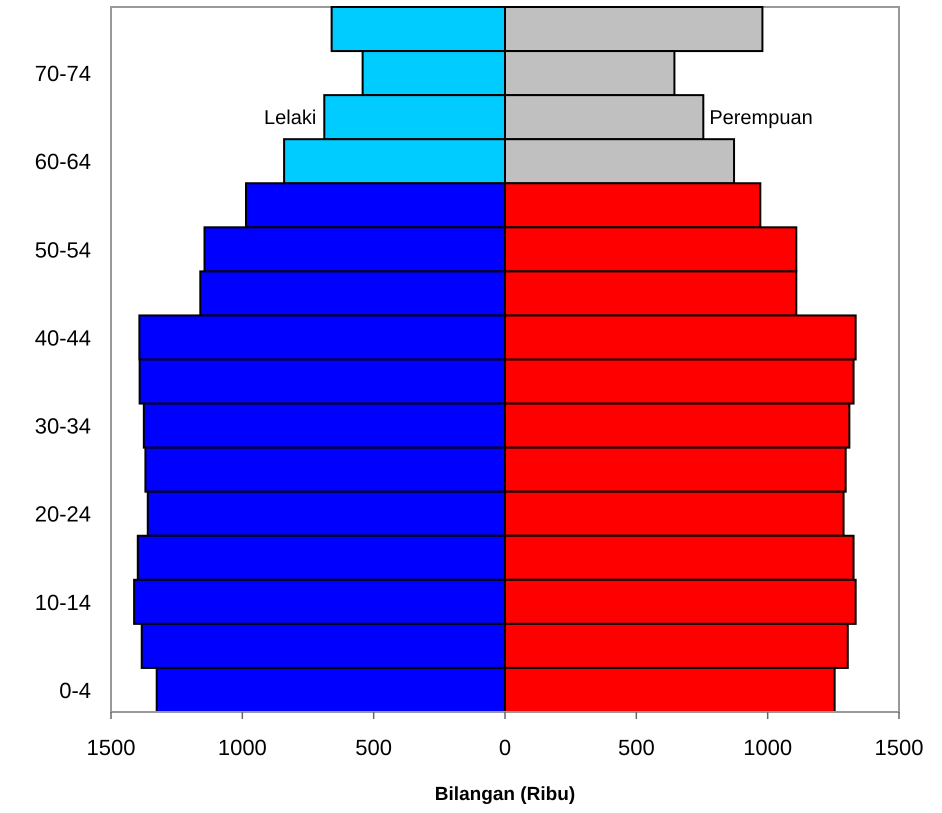  What do you see at coordinates (505, 747) in the screenshot?
I see `x-tick-label: 0` at bounding box center [505, 747].